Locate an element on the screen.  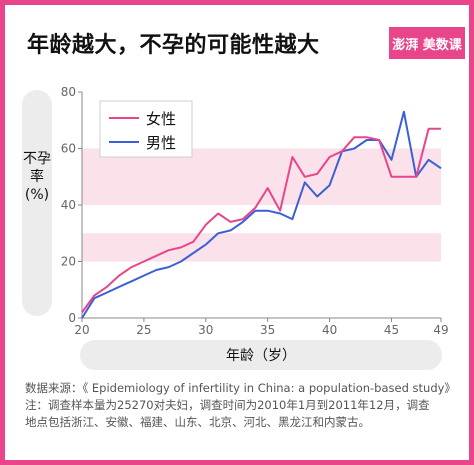
source-line-3: 地点包括浙江、安徽、福建、山东、北京、河北、黑龙江和内蒙古。 is located at coordinates (197, 422).